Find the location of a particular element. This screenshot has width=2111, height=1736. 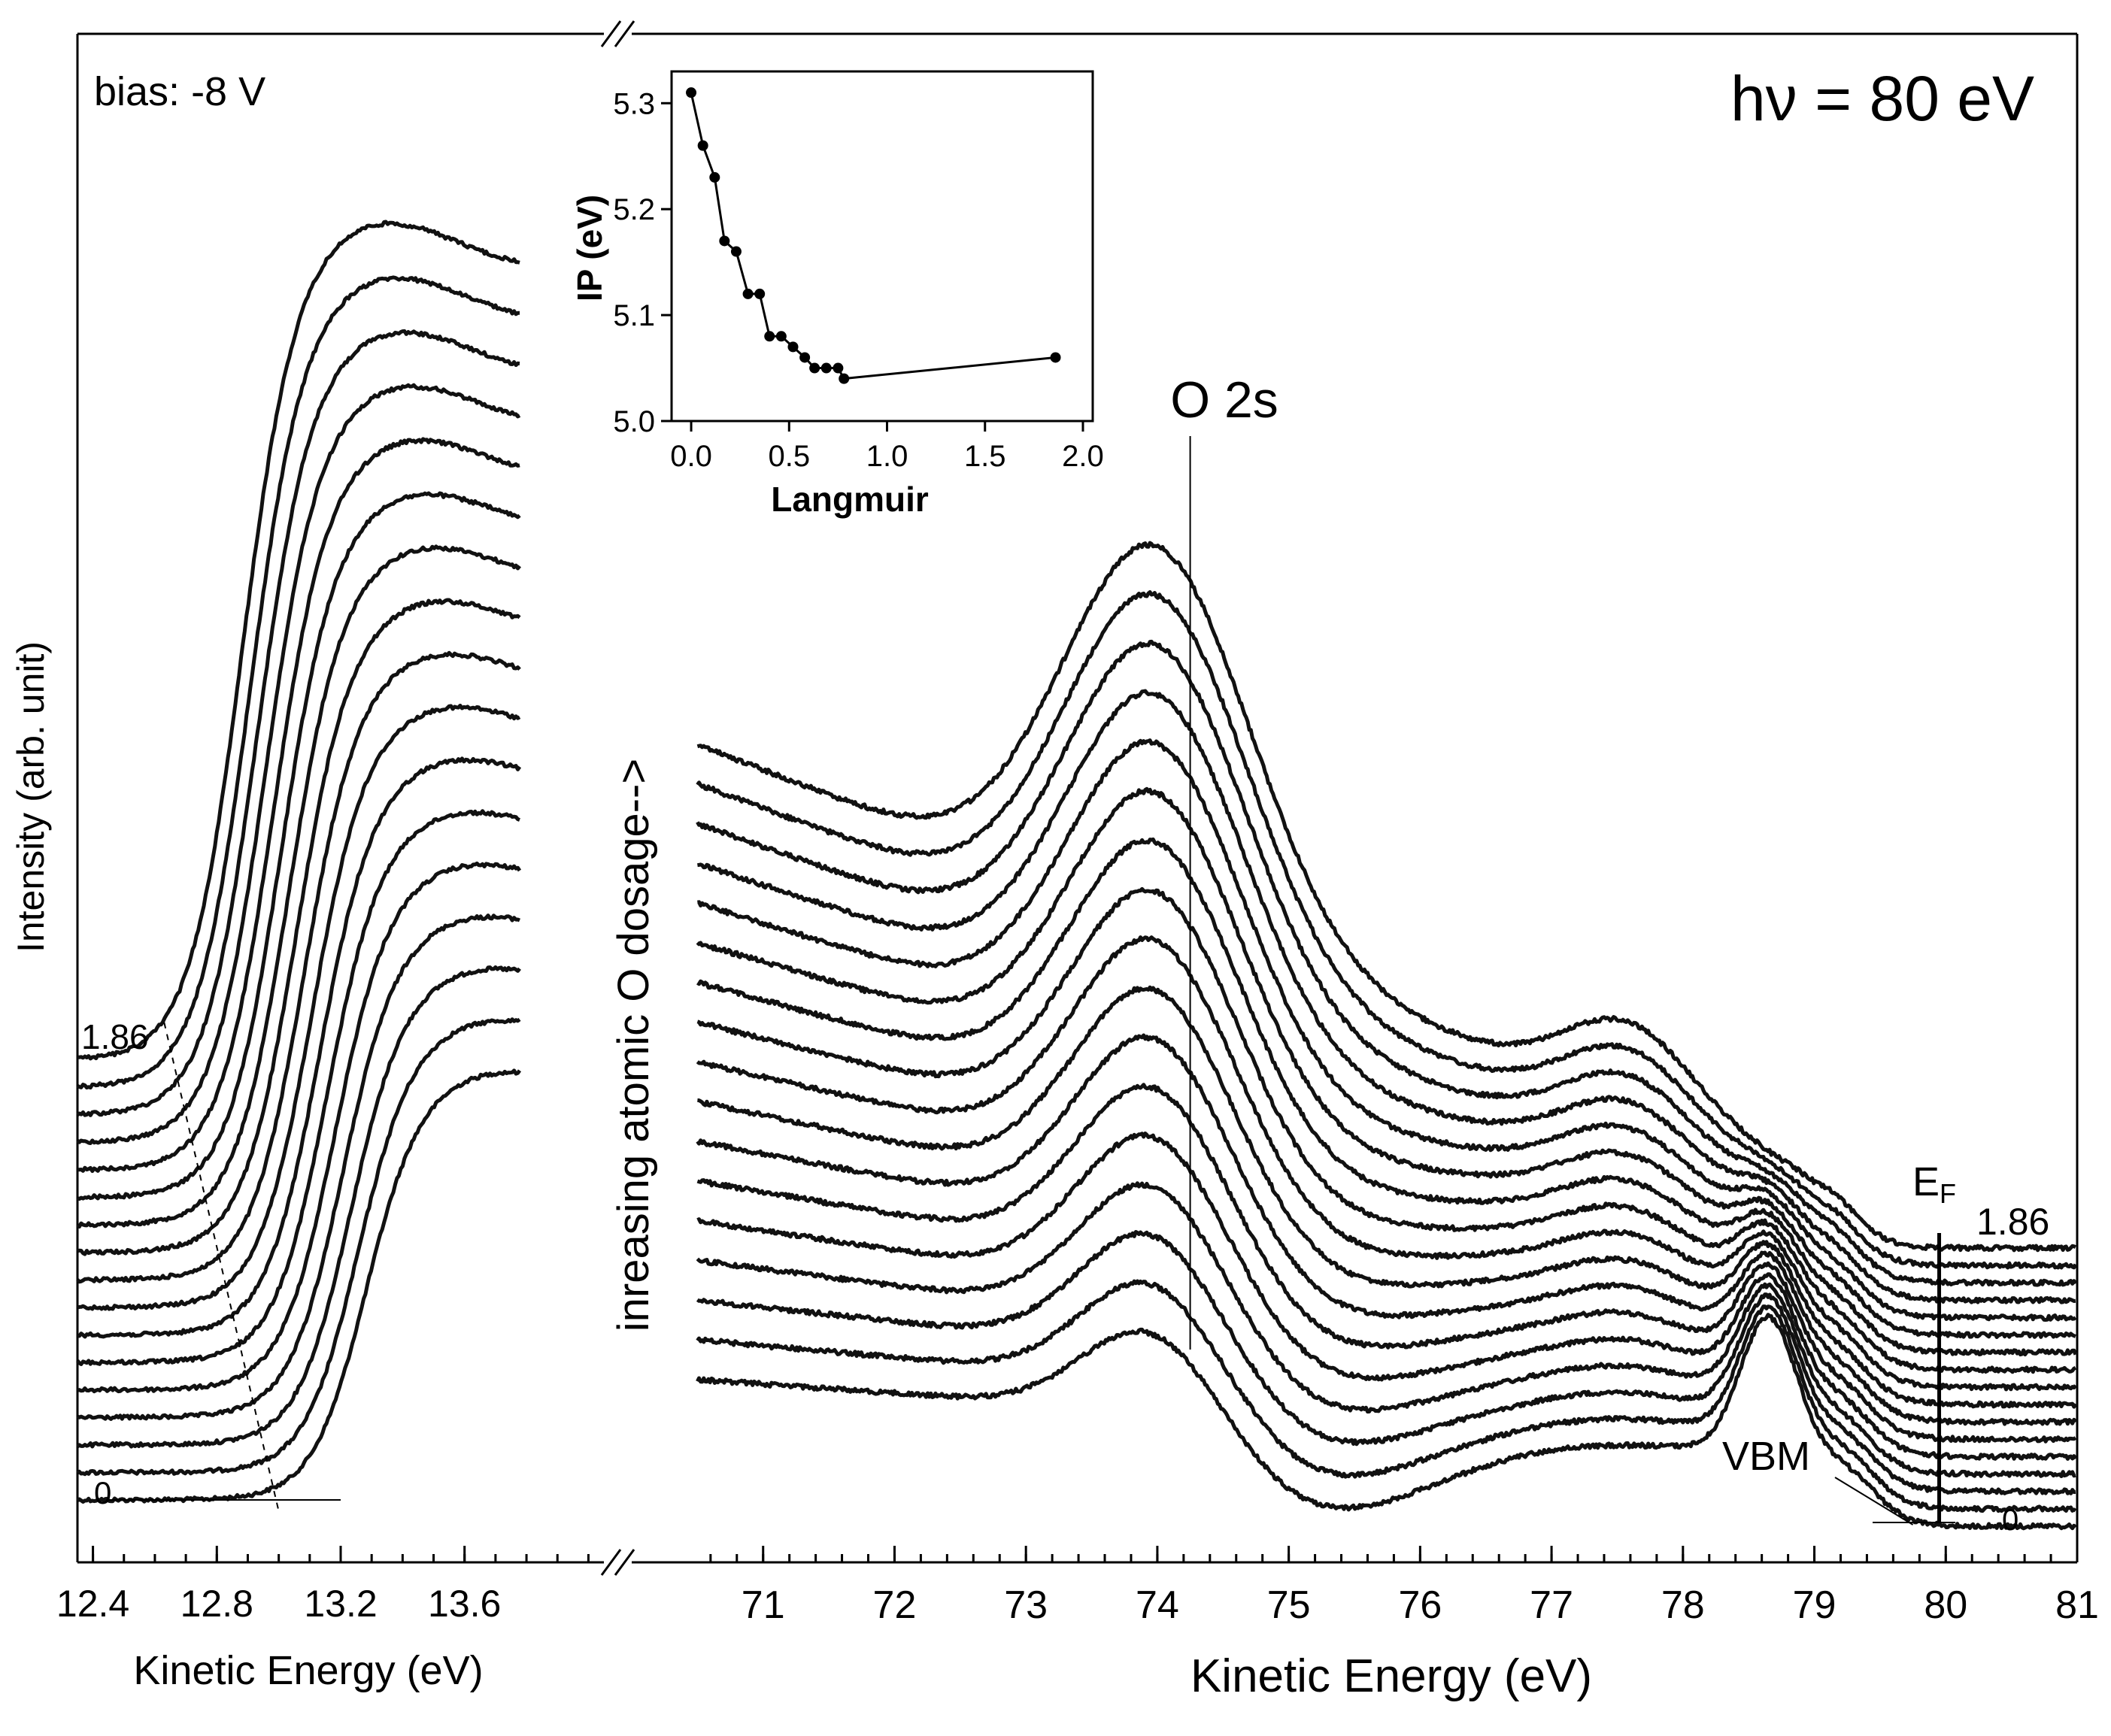

right-tick-label: 77 is located at coordinates (1552, 1605).